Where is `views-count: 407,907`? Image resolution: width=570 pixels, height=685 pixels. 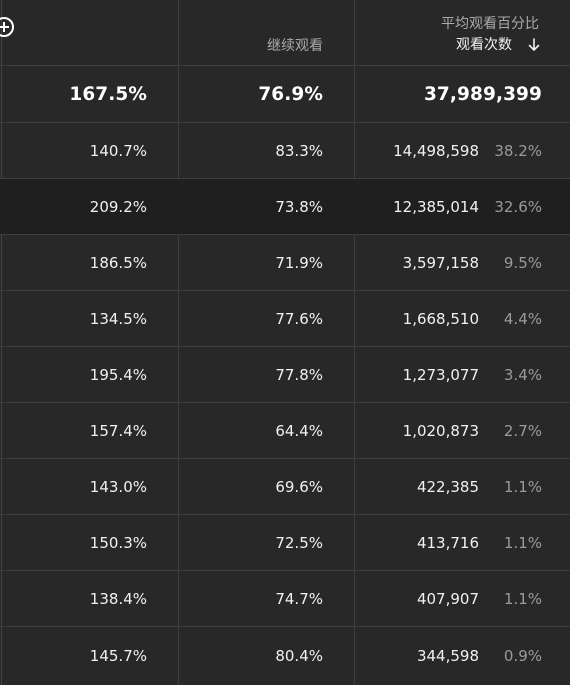 views-count: 407,907 is located at coordinates (447, 598).